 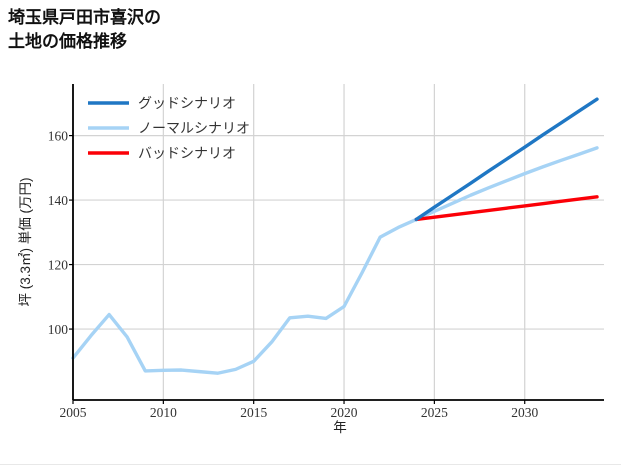 I want to click on x-tick-2015: 2015, so click(x=253, y=412).